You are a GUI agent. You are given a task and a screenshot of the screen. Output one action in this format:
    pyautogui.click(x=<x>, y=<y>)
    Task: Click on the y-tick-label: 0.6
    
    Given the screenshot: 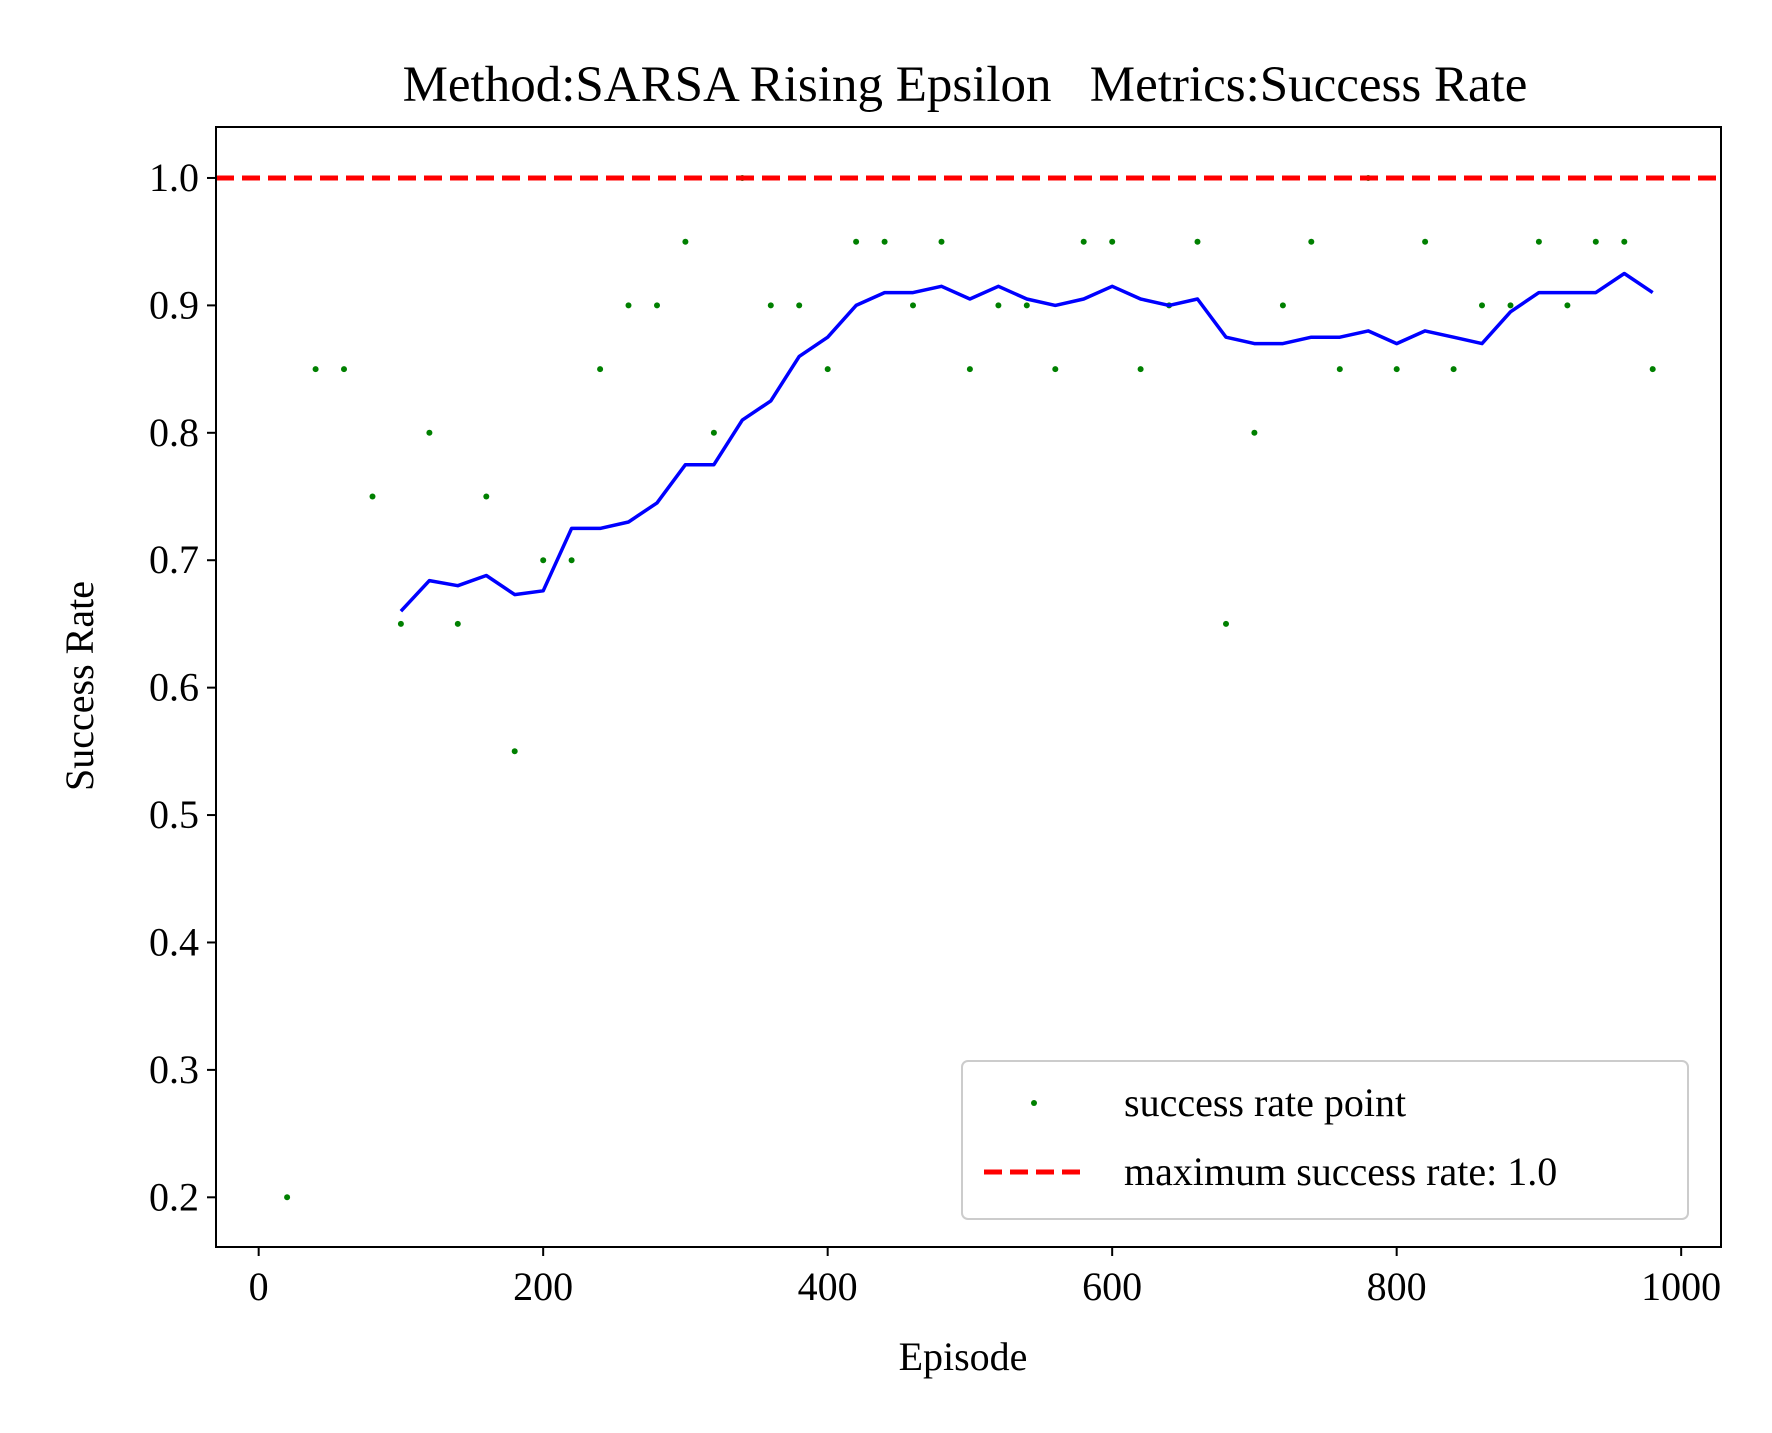 What is the action you would take?
    pyautogui.click(x=174, y=687)
    